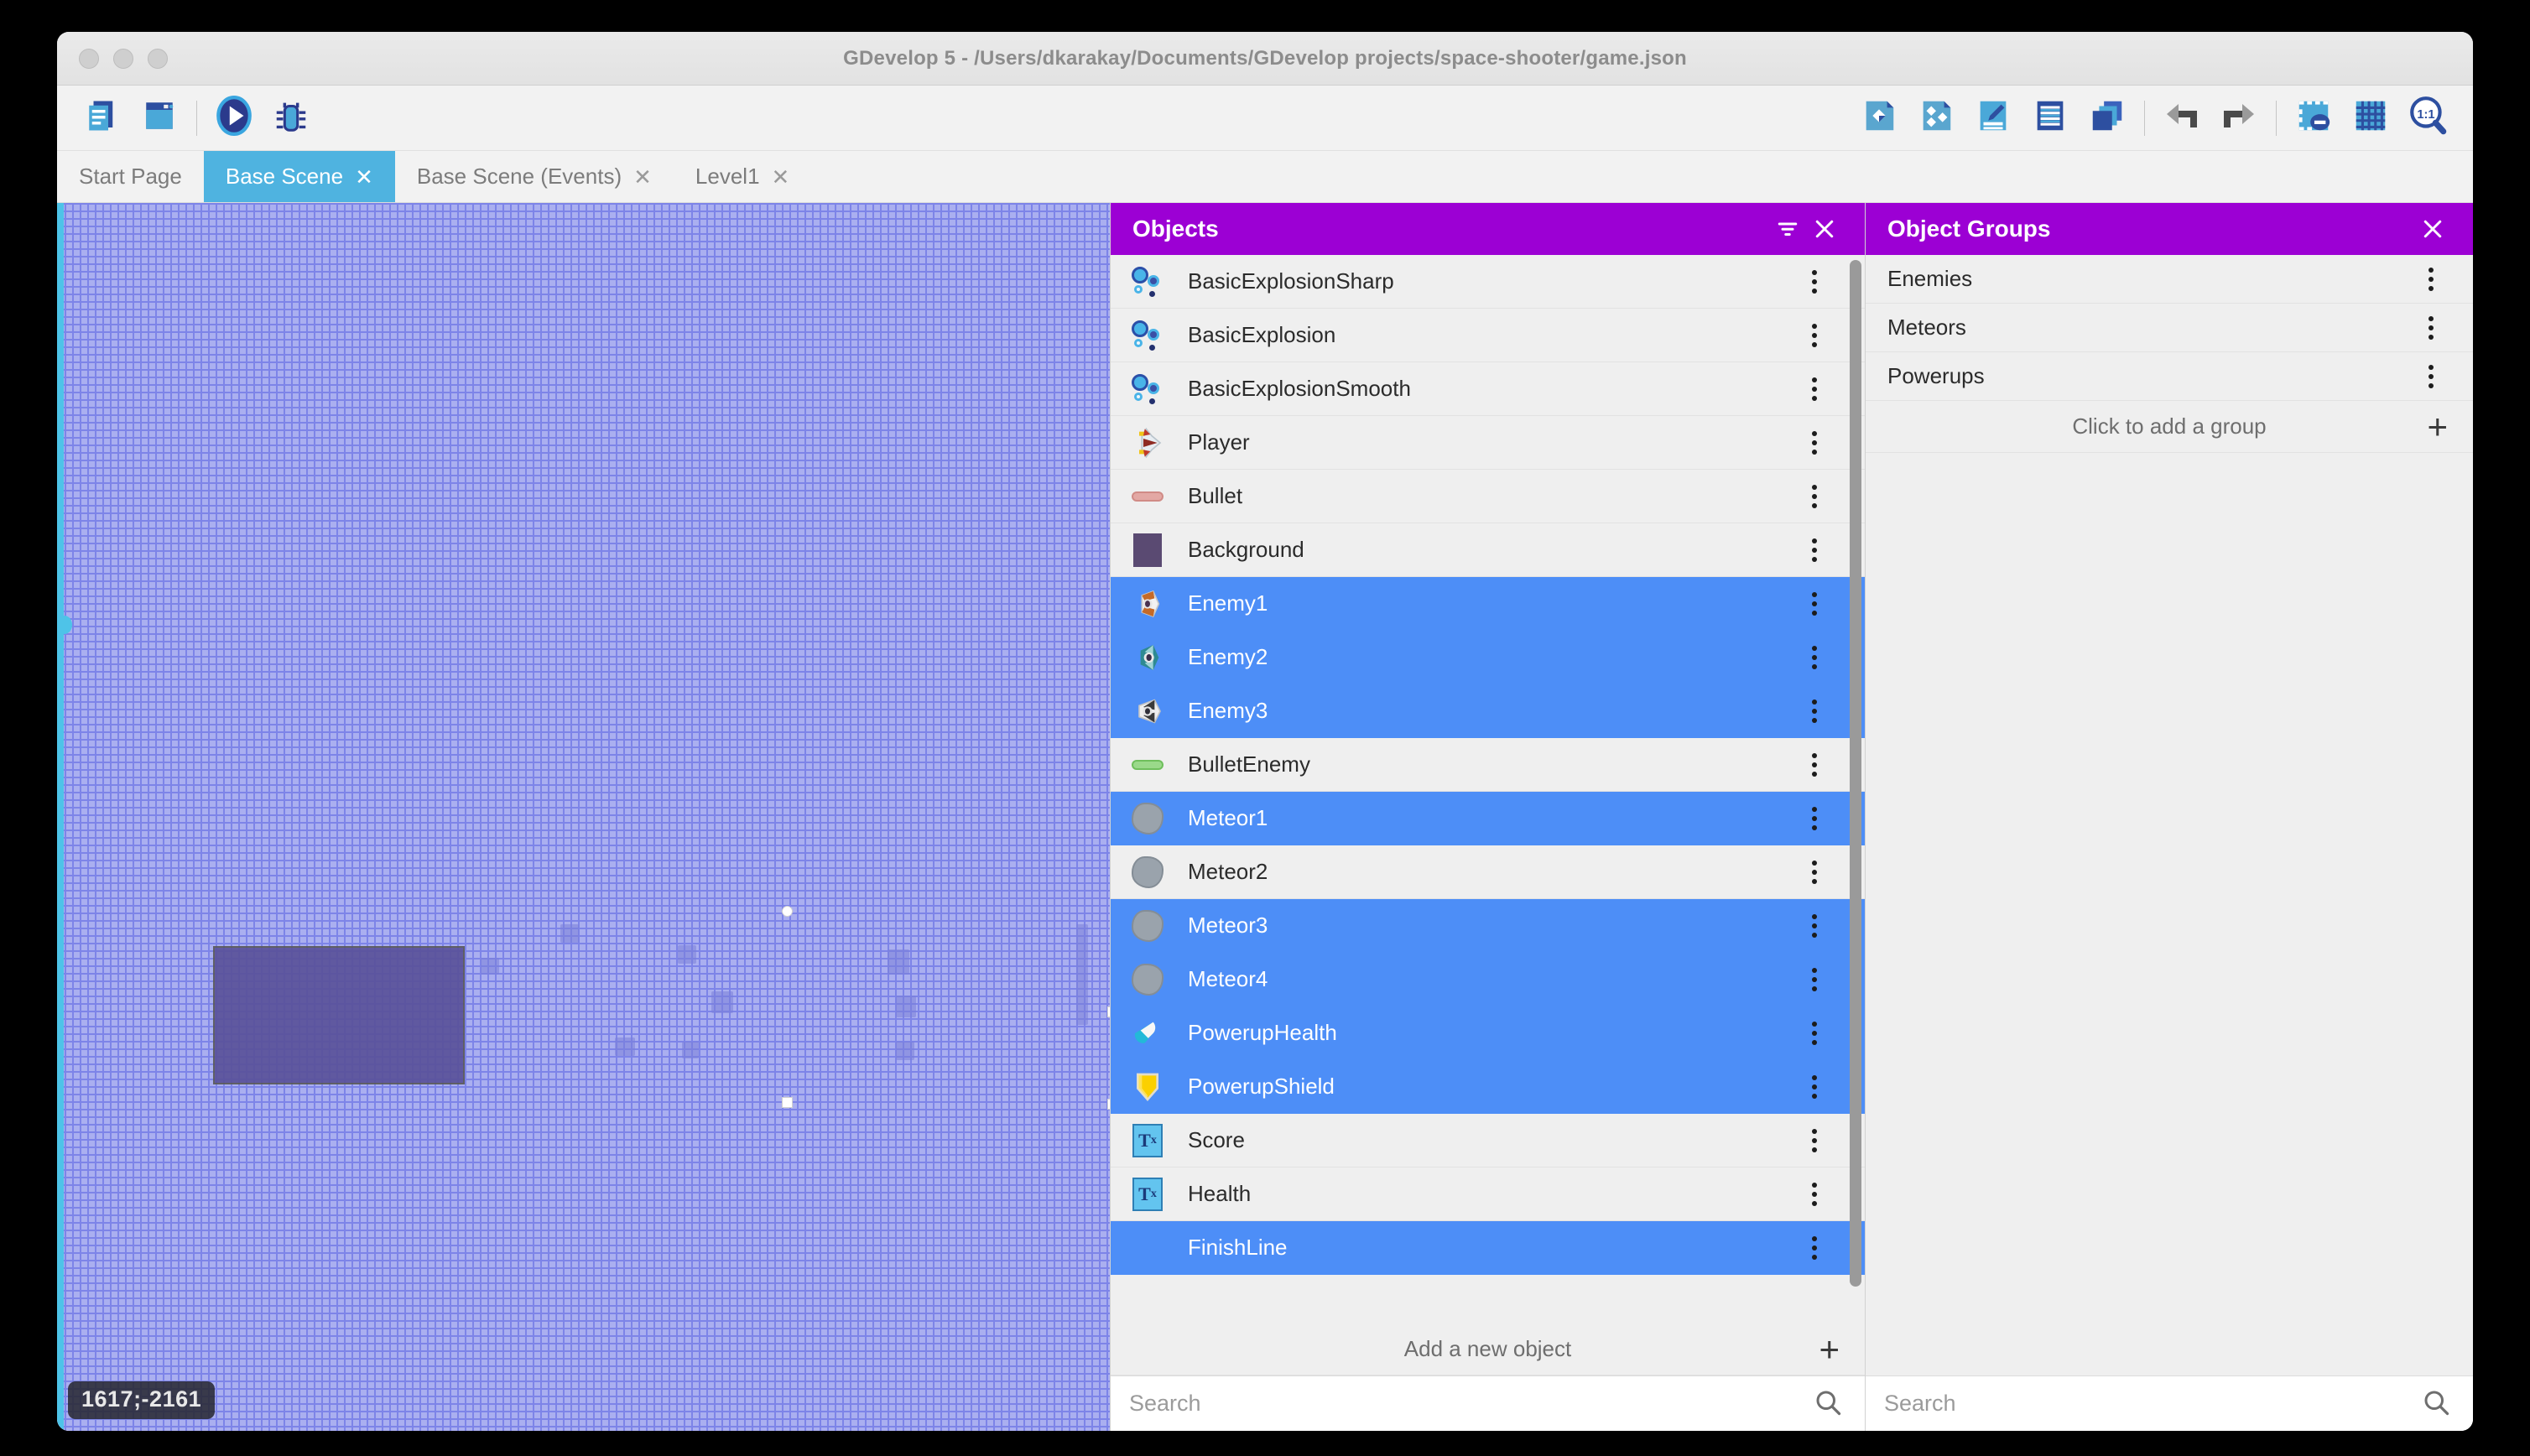 The width and height of the screenshot is (2530, 1456). I want to click on object-list-item: PowerupHealth, so click(1488, 1033).